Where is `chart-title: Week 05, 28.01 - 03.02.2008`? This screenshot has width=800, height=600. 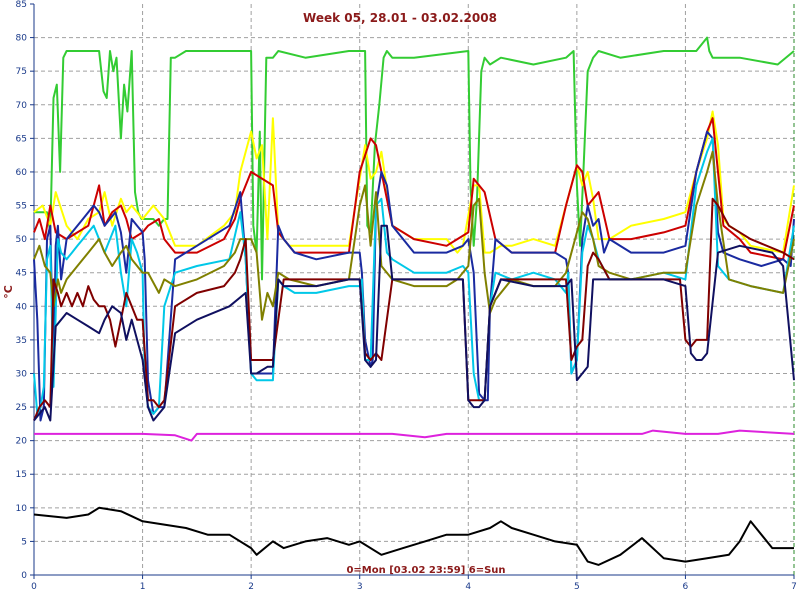
chart-title: Week 05, 28.01 - 03.02.2008 is located at coordinates (400, 18).